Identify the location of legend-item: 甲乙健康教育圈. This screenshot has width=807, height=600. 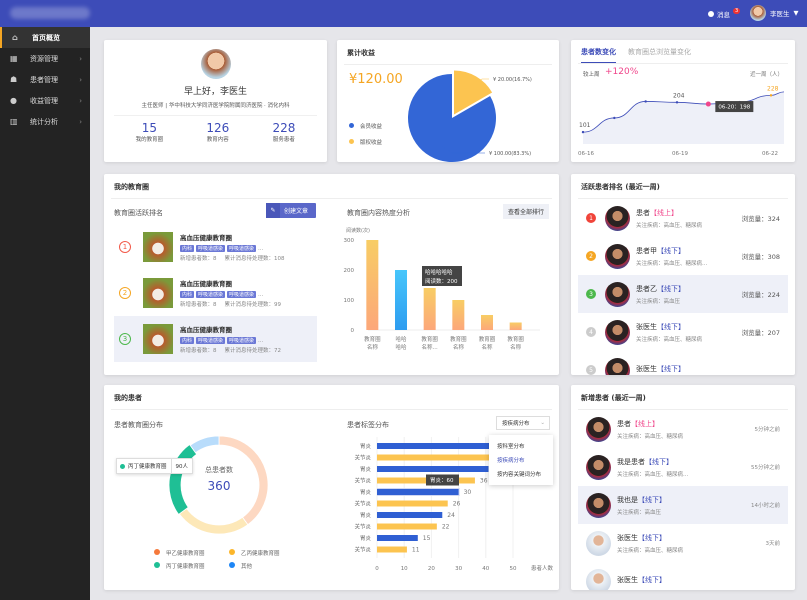
(191, 553).